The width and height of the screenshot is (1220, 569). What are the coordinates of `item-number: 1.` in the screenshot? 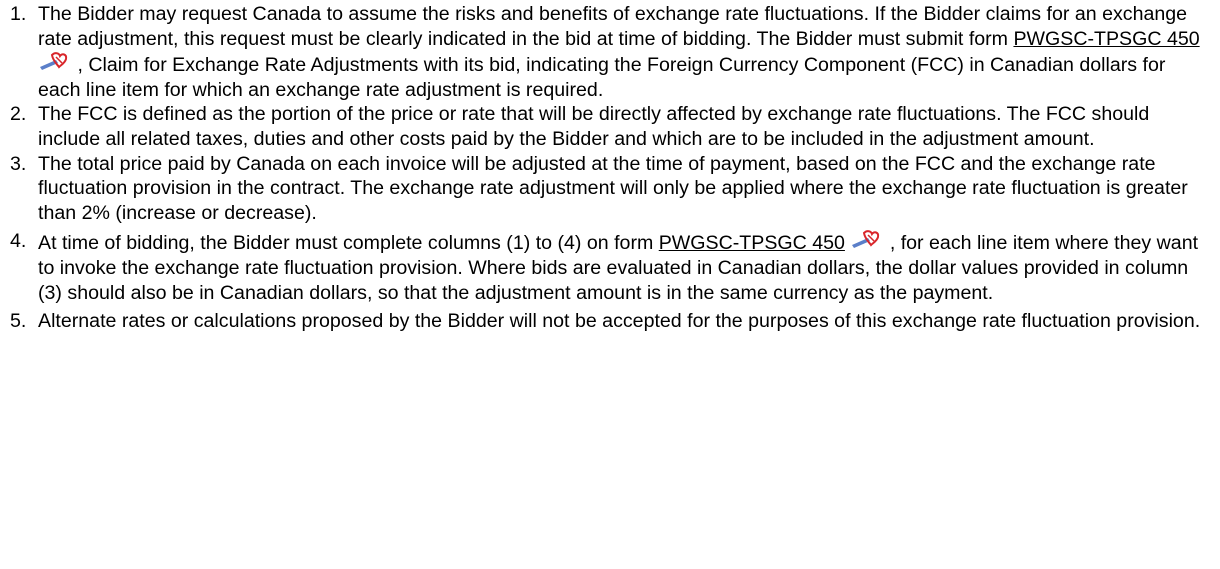 It's located at (18, 14).